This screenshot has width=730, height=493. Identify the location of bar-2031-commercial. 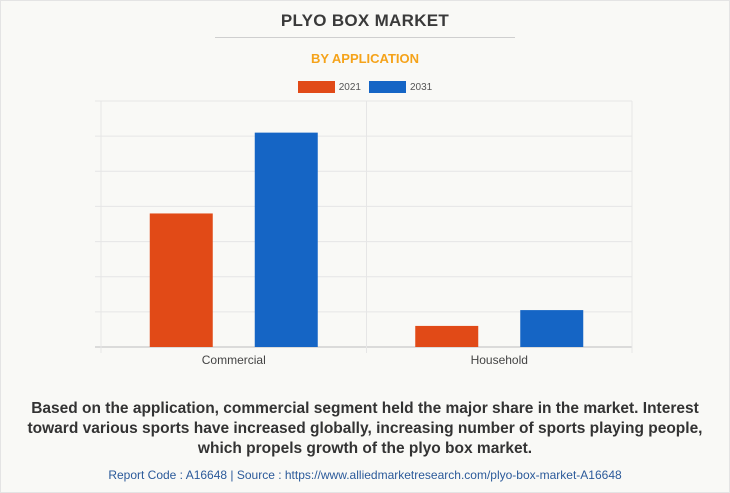
(286, 239).